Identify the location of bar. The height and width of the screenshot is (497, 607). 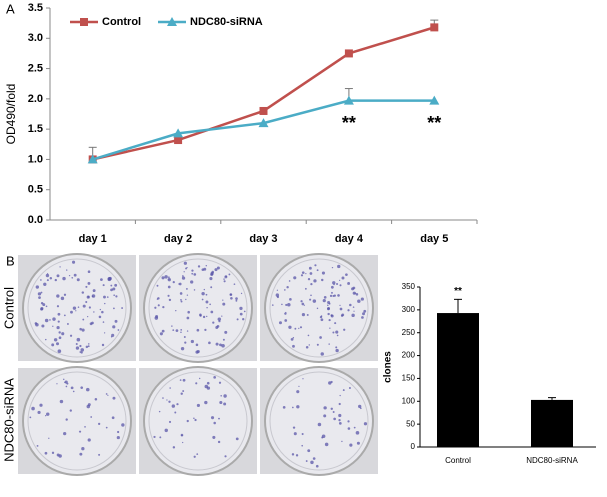
(458, 380).